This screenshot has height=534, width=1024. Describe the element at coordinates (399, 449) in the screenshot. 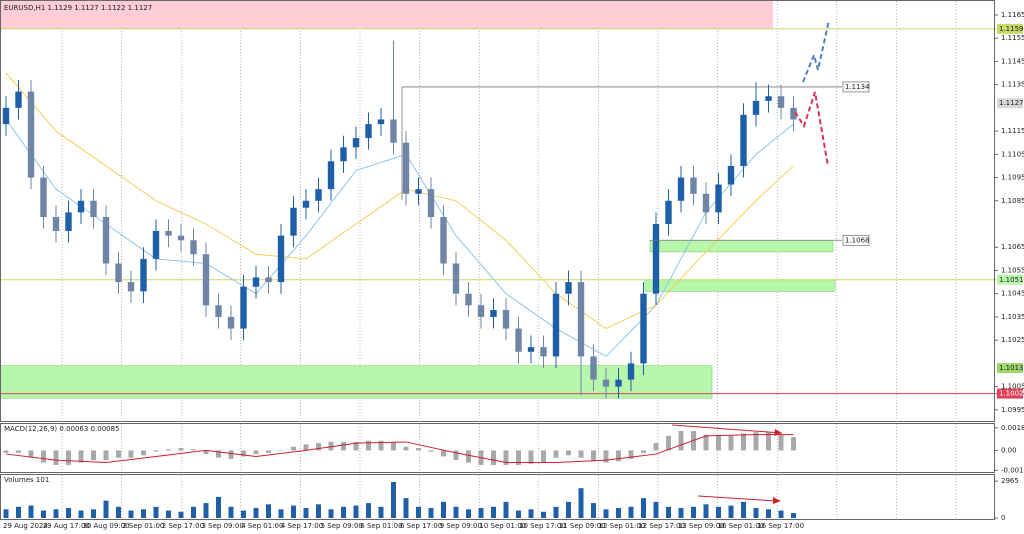

I see `signal-line` at that location.